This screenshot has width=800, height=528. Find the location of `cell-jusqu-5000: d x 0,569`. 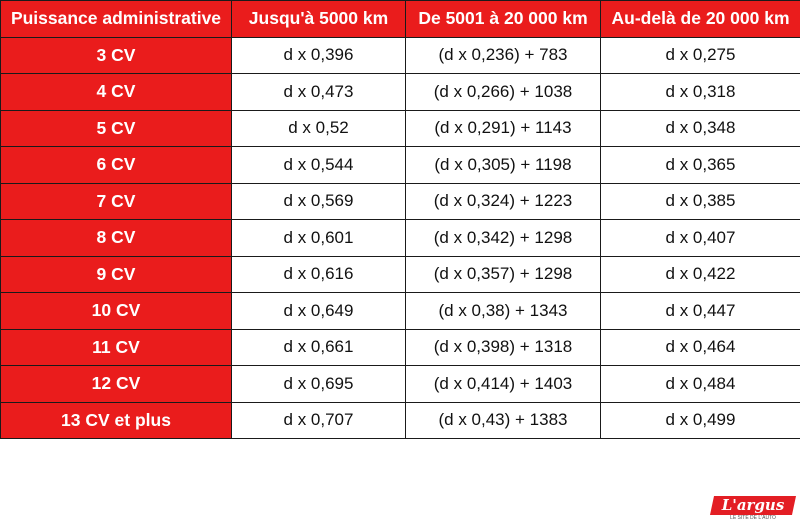

cell-jusqu-5000: d x 0,569 is located at coordinates (318, 201).